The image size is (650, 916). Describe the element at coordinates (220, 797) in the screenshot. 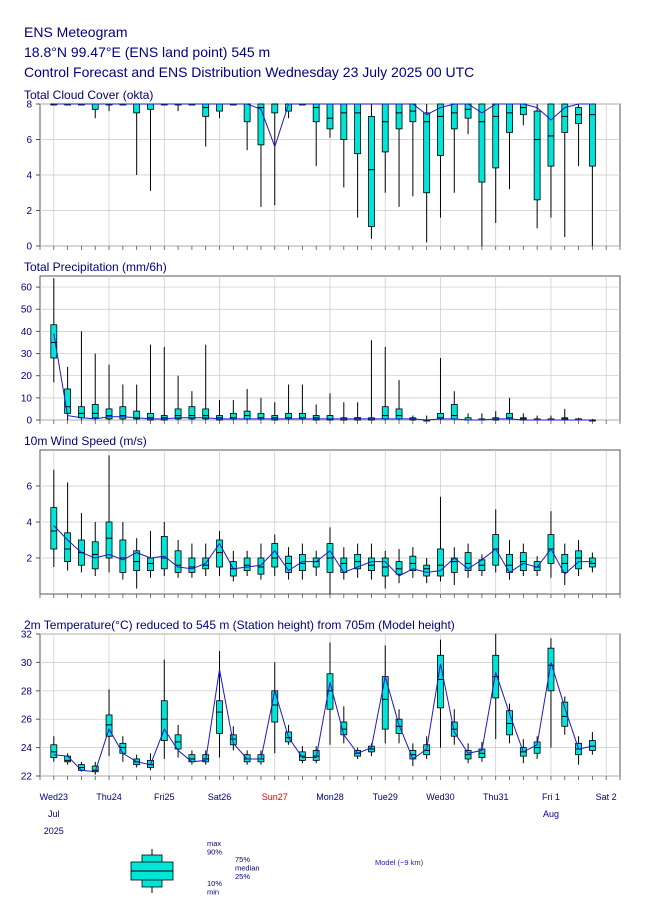

I see `day-label: Sat26` at that location.